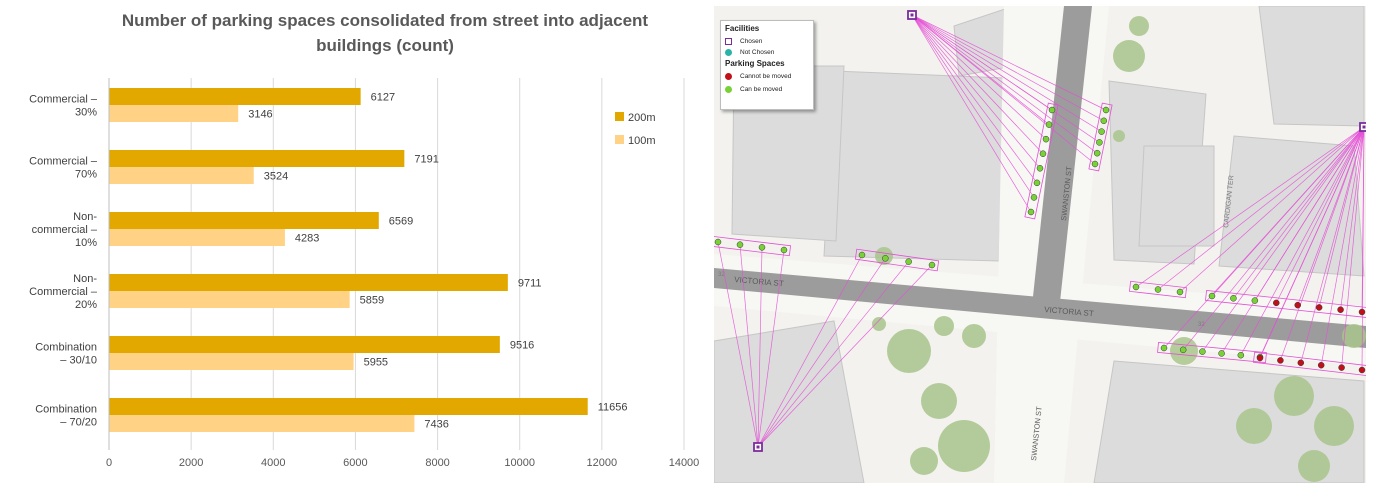 The image size is (1379, 491). Describe the element at coordinates (191, 463) in the screenshot. I see `x-tick-label: 2000` at that location.